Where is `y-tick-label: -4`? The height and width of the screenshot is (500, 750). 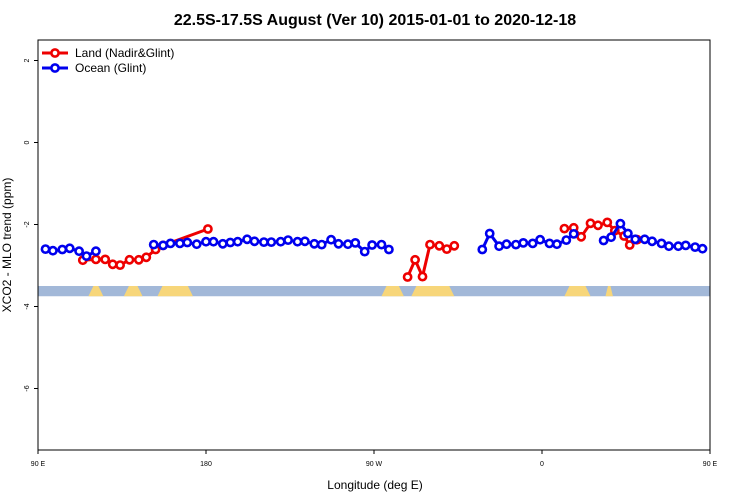 y-tick-label: -4 is located at coordinates (27, 306).